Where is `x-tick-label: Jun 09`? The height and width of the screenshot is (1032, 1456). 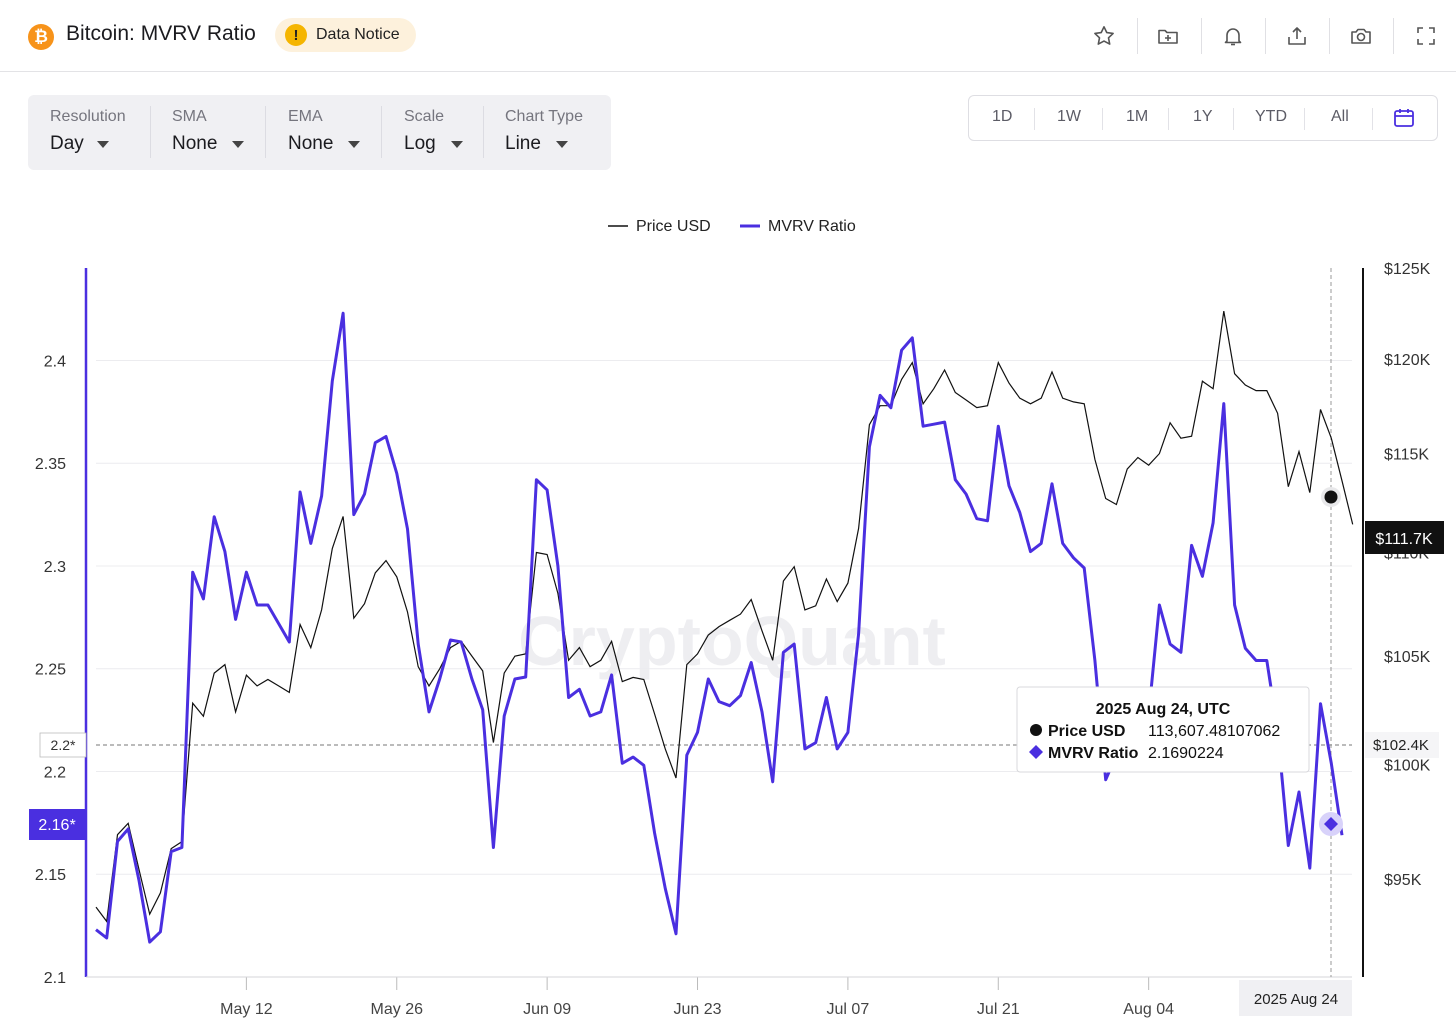 x-tick-label: Jun 09 is located at coordinates (547, 1009).